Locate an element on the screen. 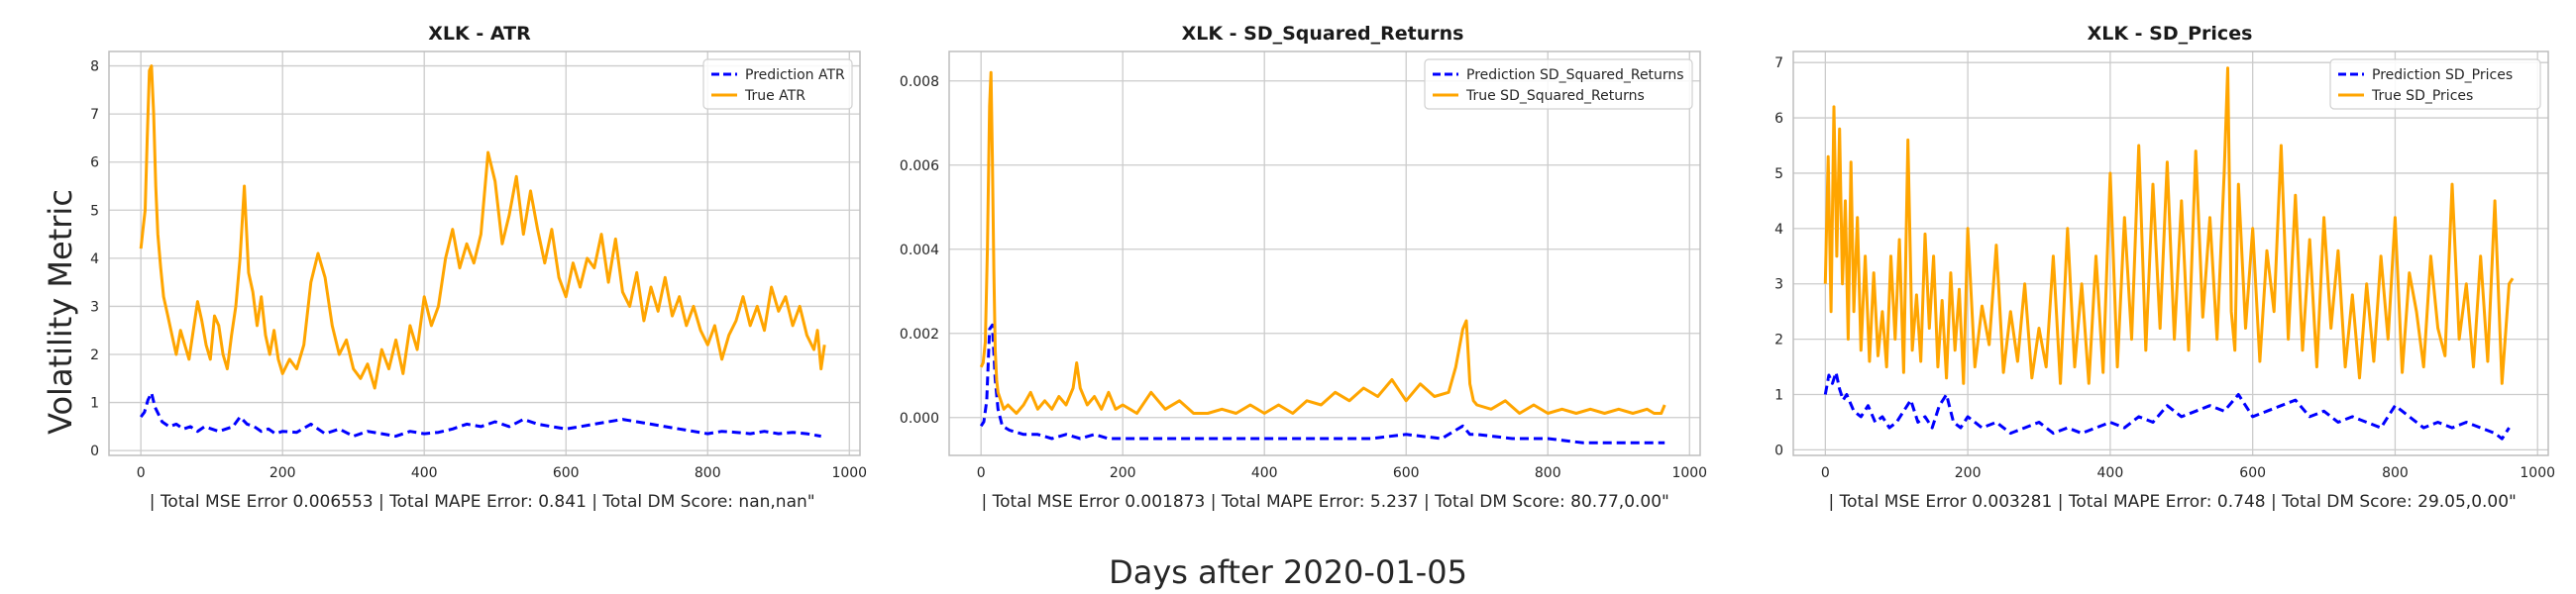 The image size is (2576, 594). sd-squared-returns-xtick-label: 200 is located at coordinates (1123, 473).